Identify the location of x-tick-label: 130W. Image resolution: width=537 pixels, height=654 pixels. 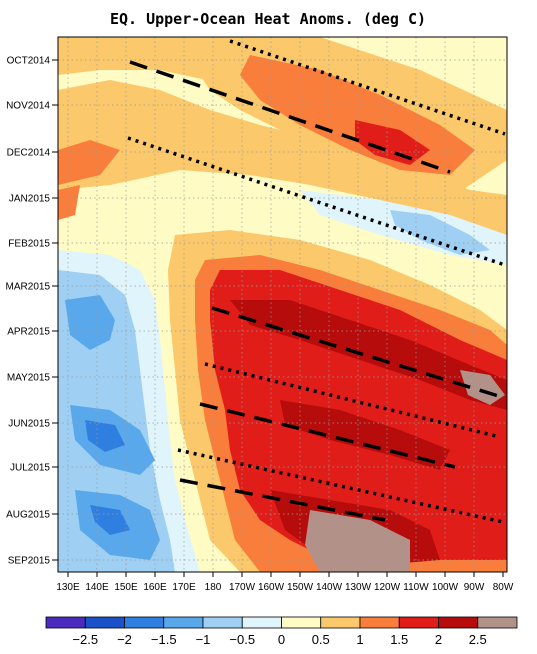
(358, 587).